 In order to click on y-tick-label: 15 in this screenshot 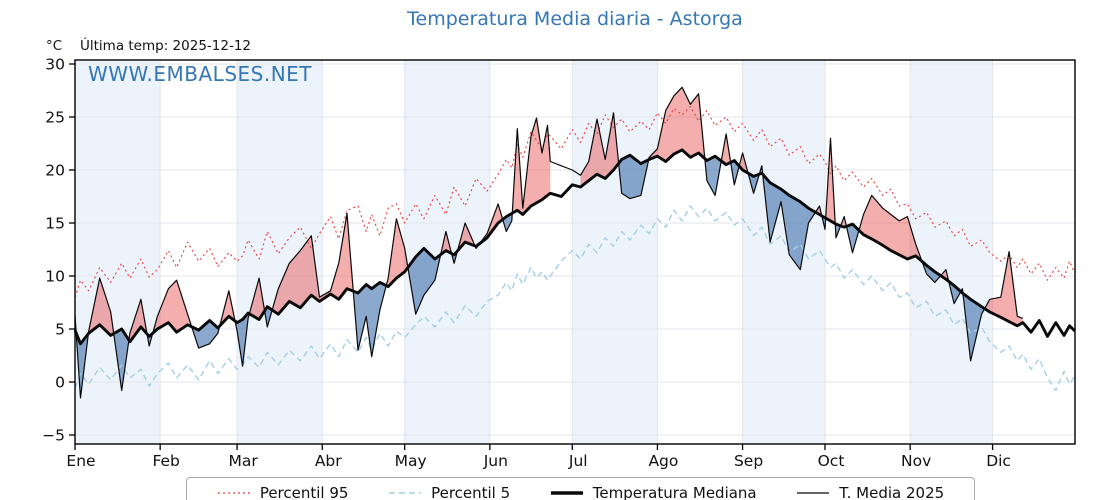, I will do `click(55, 224)`.